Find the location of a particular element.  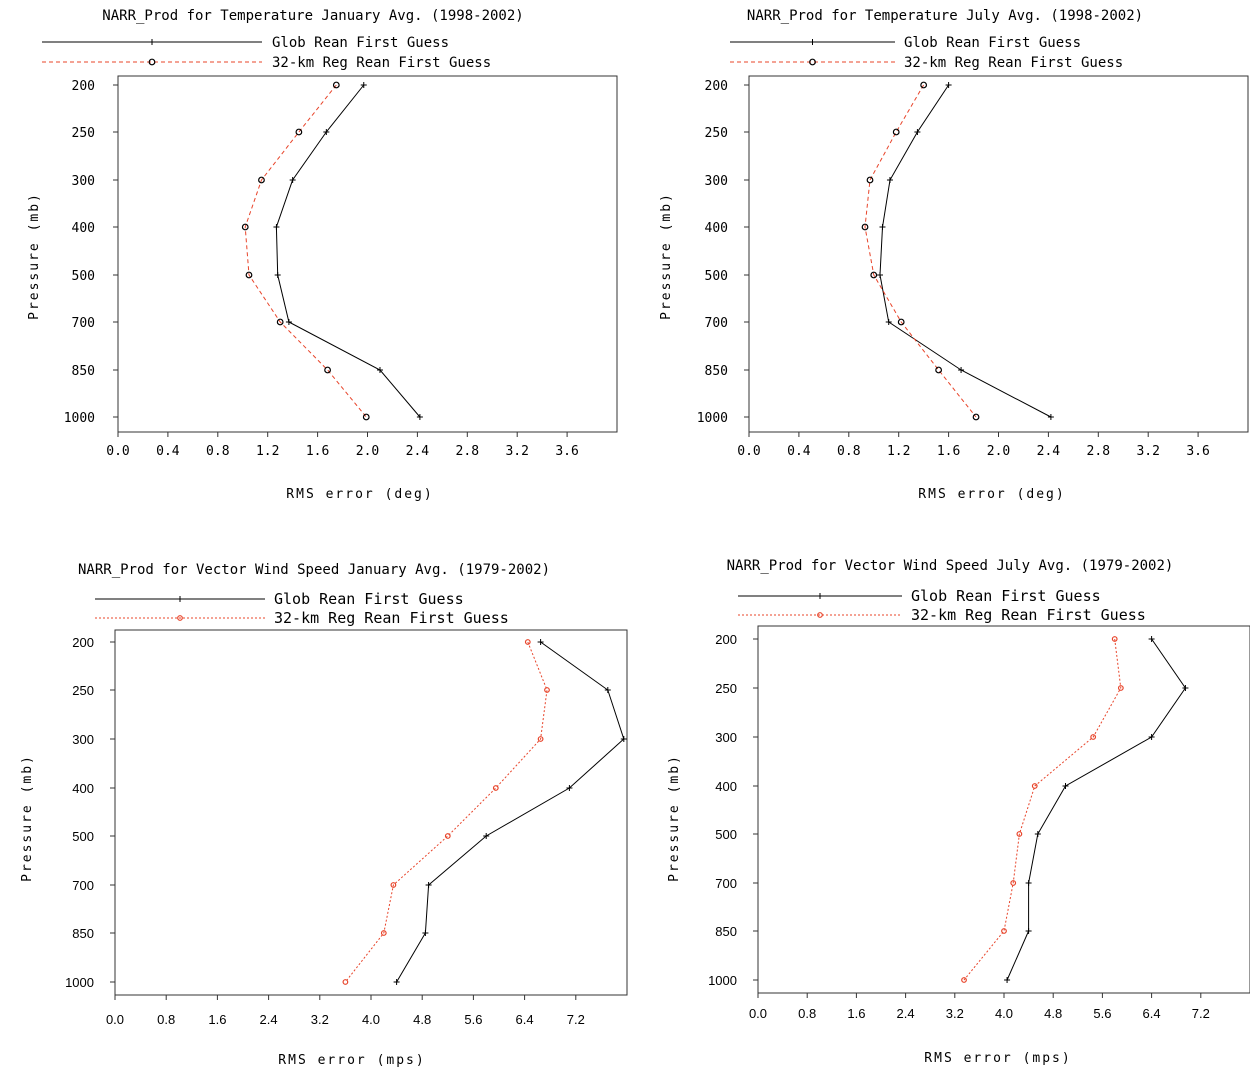

x-tick-label: 4.0 is located at coordinates (1004, 1013).